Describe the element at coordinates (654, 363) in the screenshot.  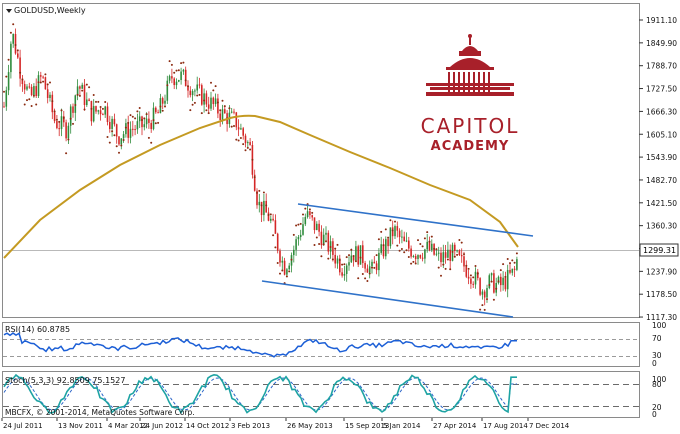
I see `rsi-axis-label: 0` at that location.